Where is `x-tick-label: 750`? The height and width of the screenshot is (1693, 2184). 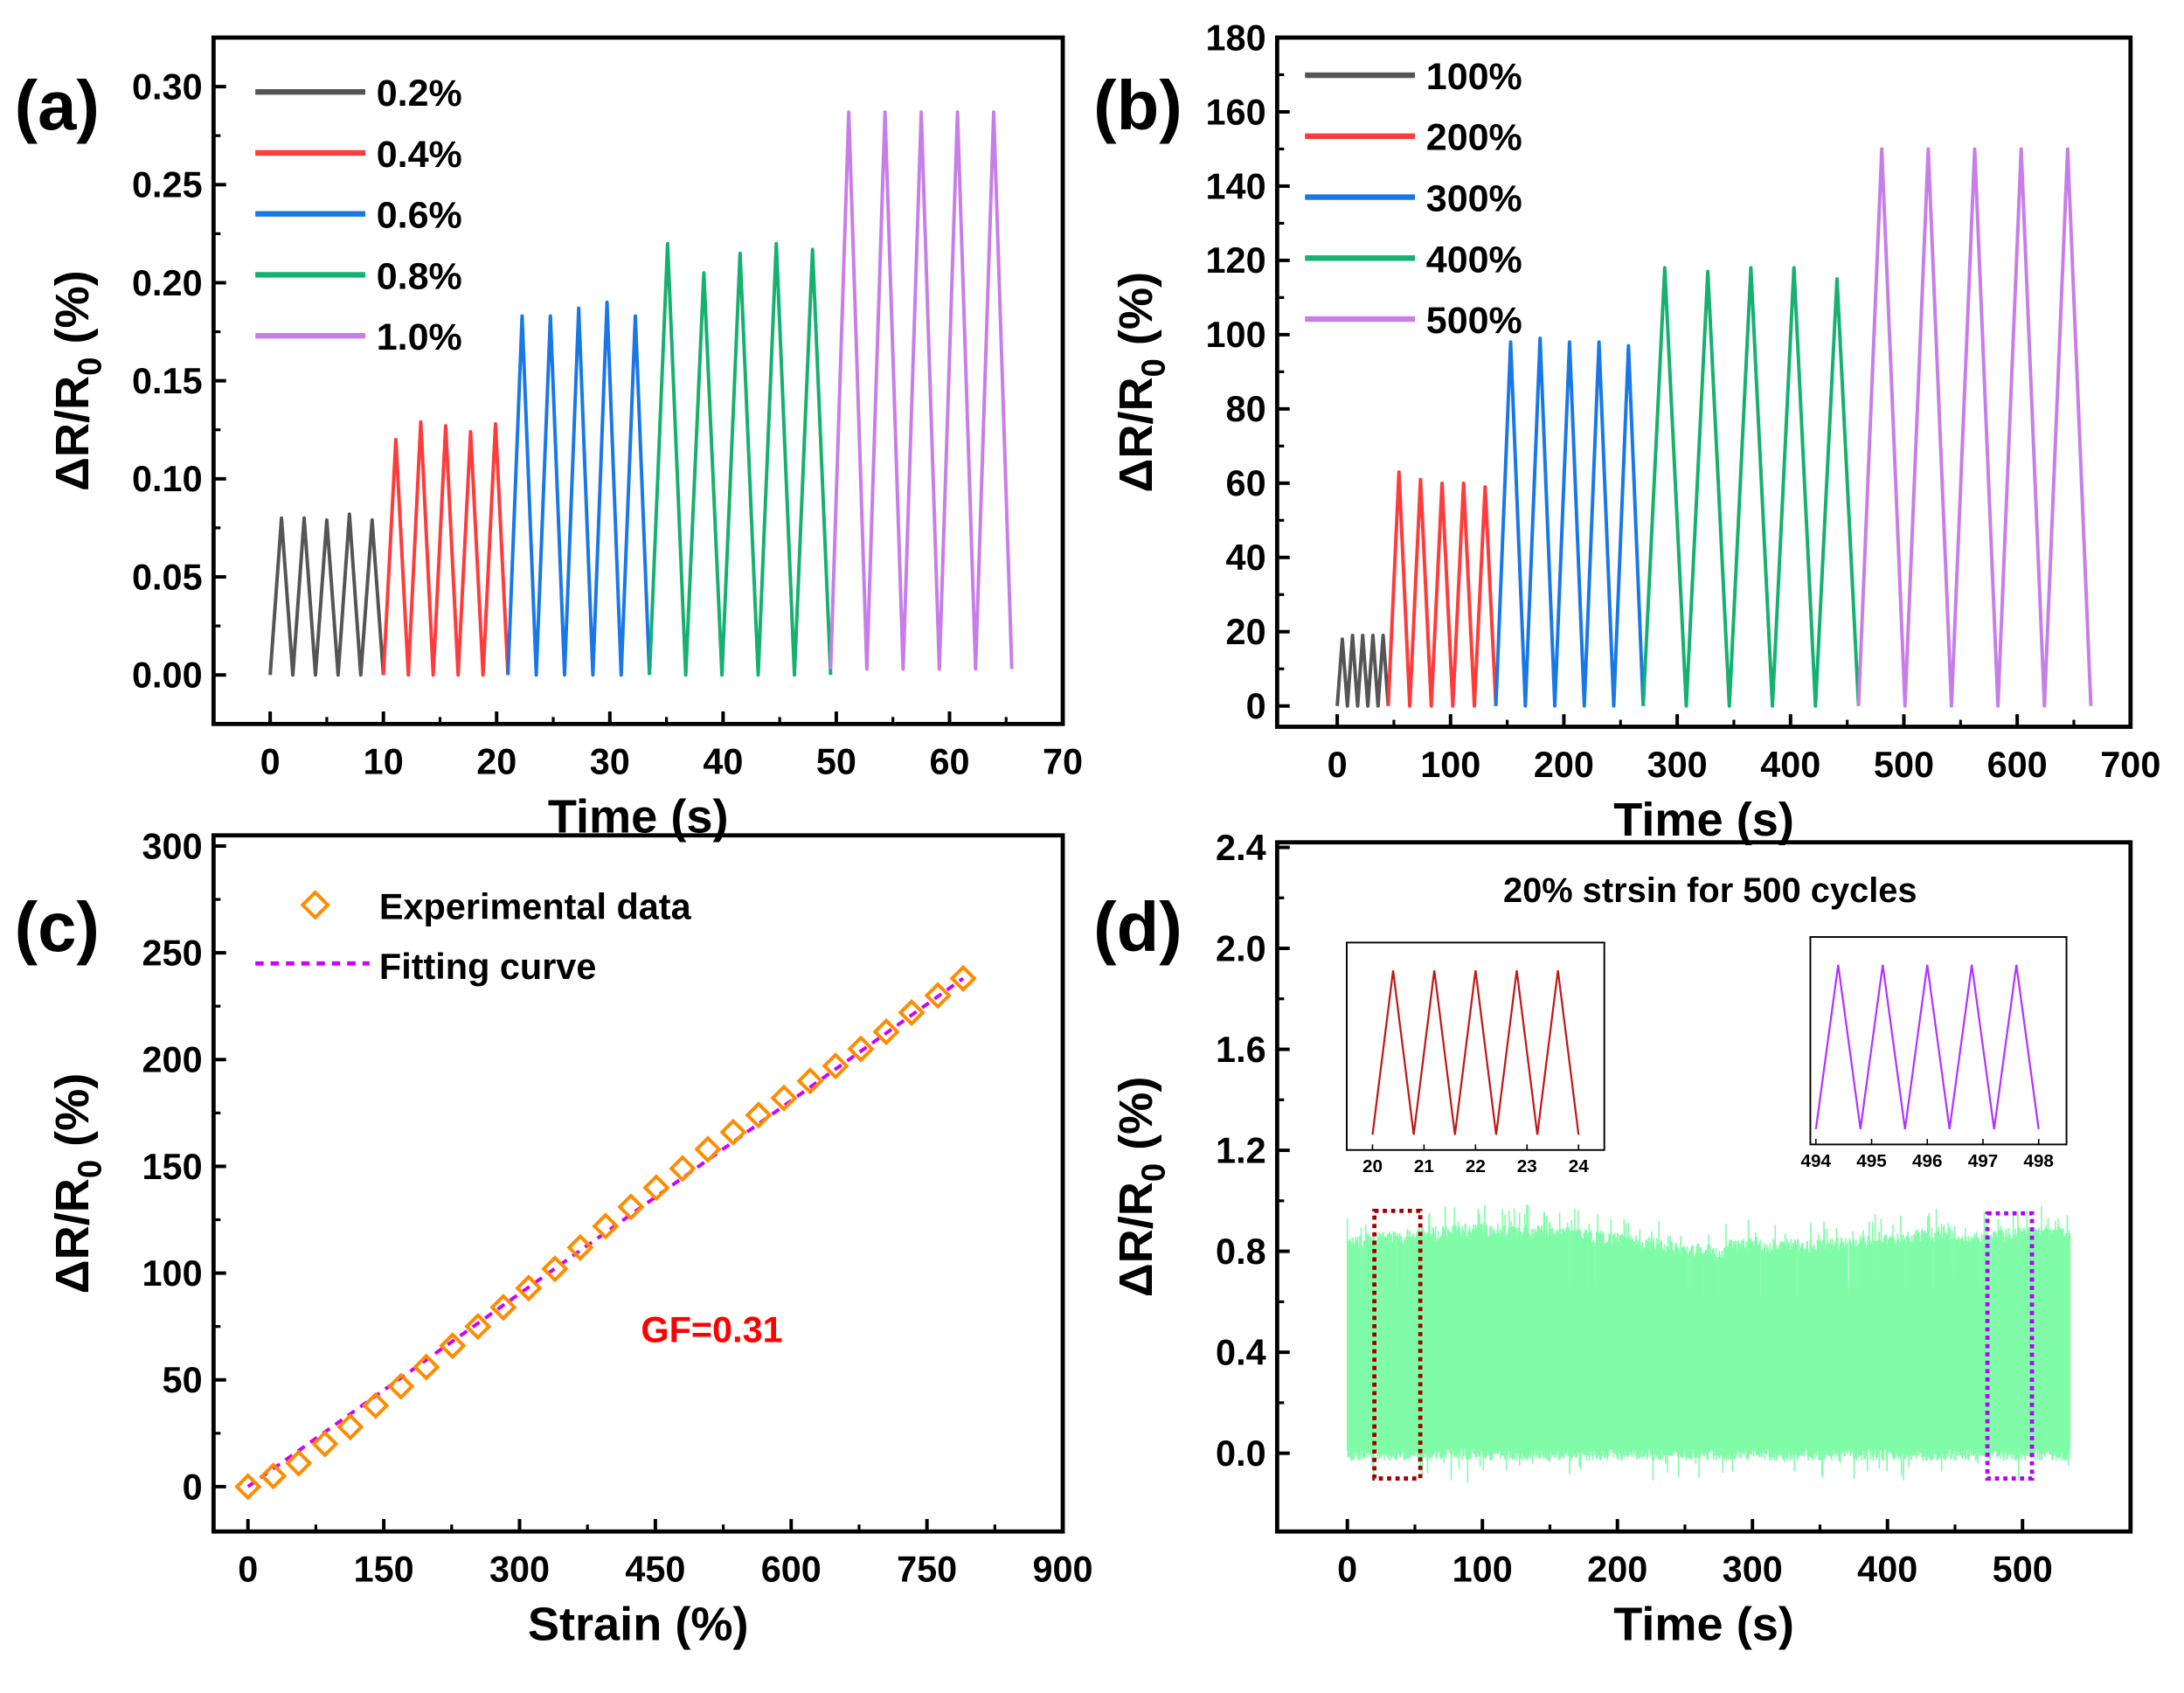
x-tick-label: 750 is located at coordinates (927, 1570).